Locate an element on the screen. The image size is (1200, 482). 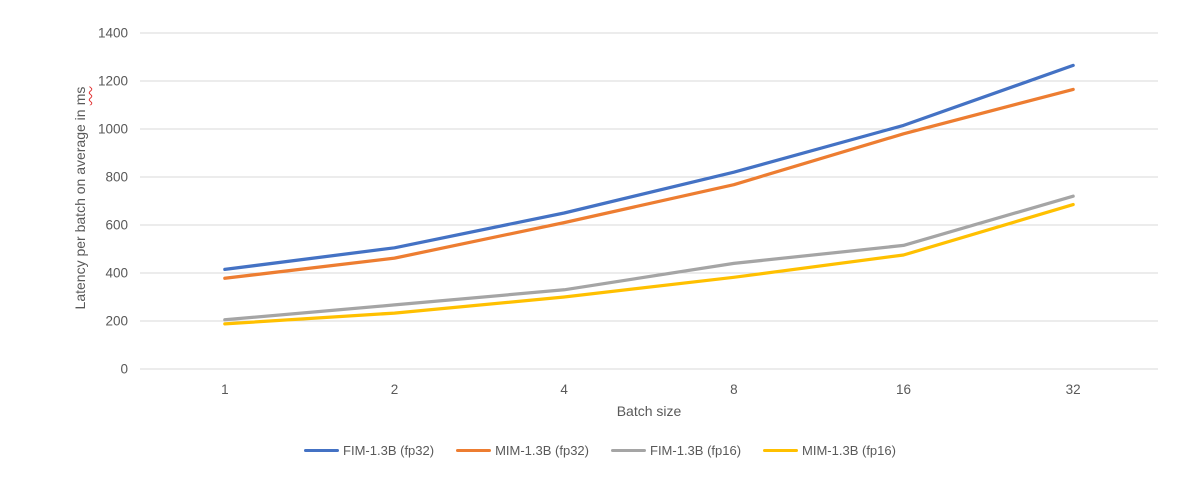
x-axis-title: Batch size is located at coordinates (649, 411).